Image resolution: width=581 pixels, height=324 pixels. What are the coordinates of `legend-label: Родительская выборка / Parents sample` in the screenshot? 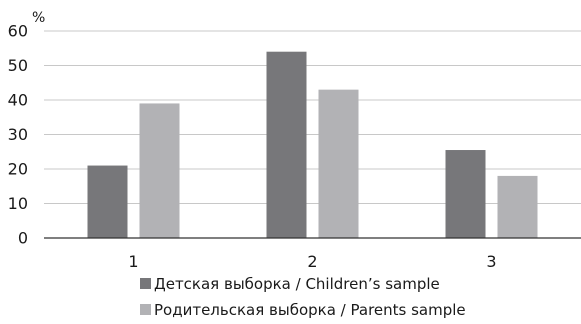 It's located at (310, 310).